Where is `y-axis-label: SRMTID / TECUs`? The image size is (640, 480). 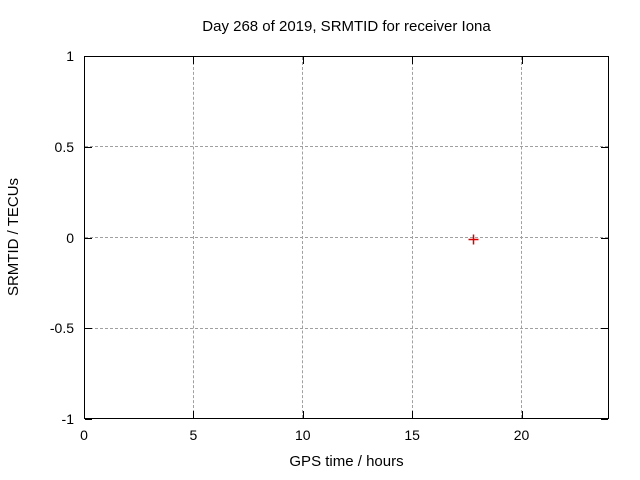 y-axis-label: SRMTID / TECUs is located at coordinates (13, 237).